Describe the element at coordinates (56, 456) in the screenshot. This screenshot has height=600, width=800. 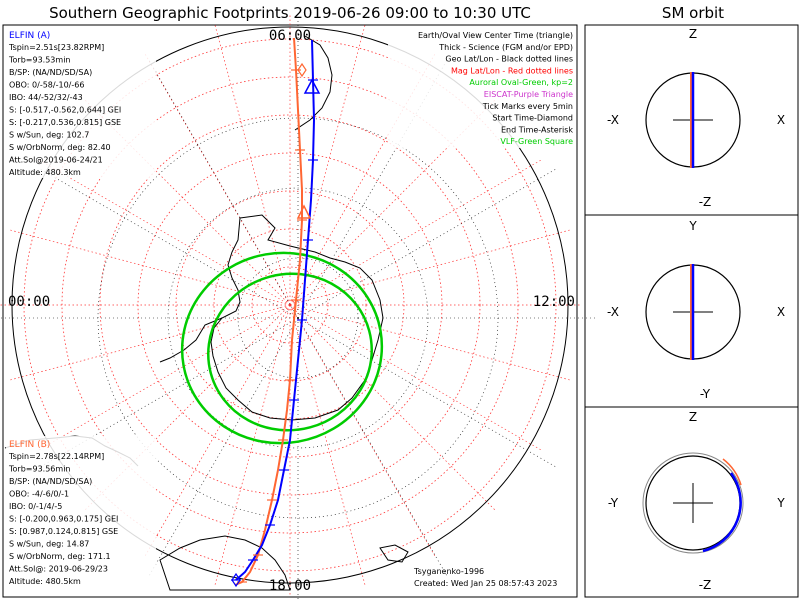
I see `elfin-b-info-line: Tspin=2.78s[22.14RPM]` at that location.